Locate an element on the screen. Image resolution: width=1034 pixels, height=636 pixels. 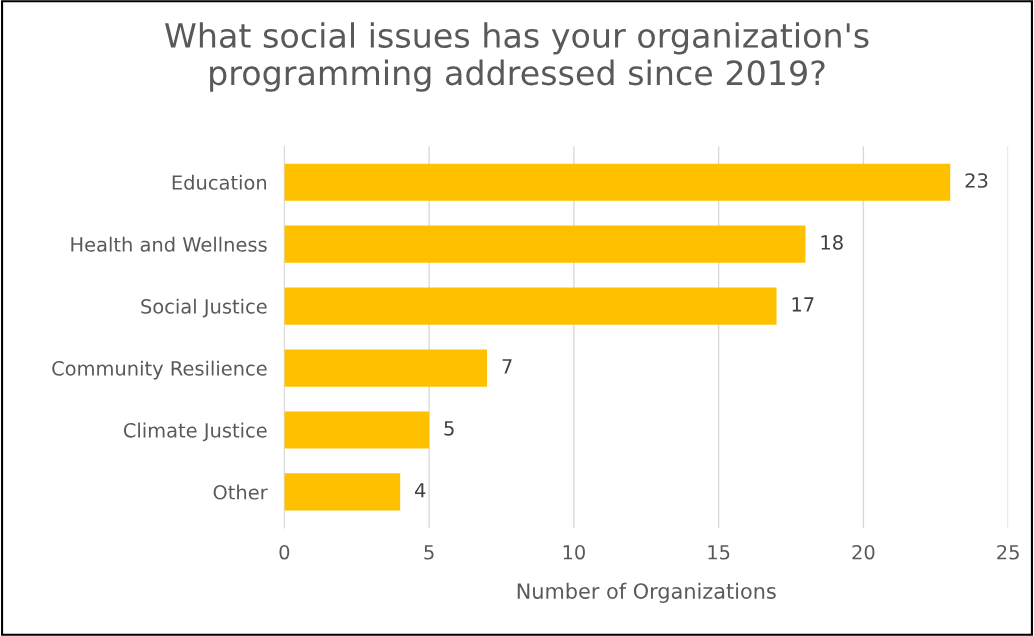
x-tick-label: 0 is located at coordinates (284, 552).